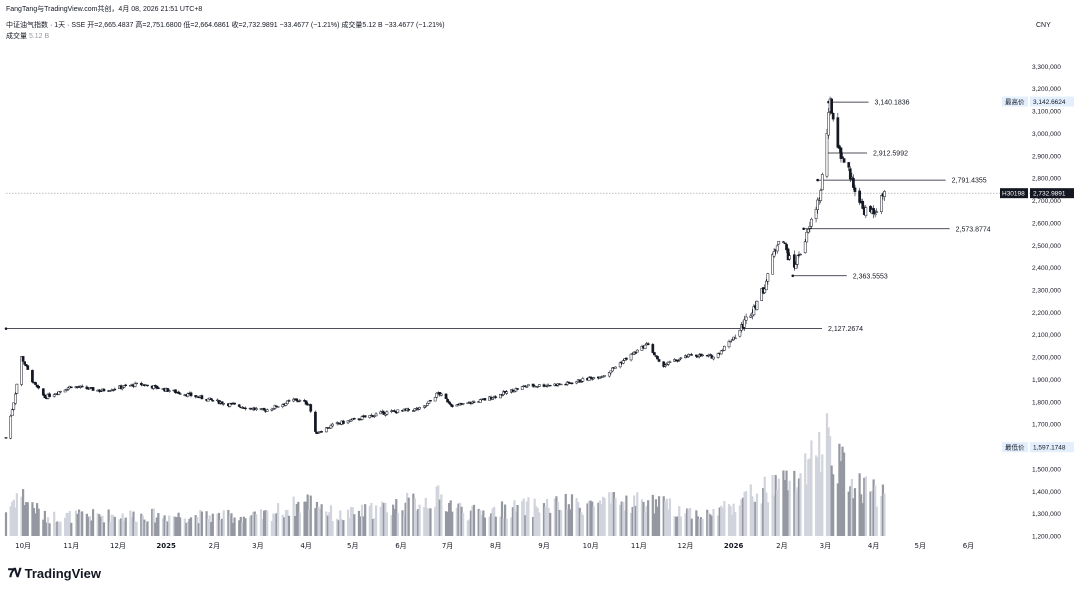  I want to click on price-marker-name-bg, so click(1015, 447).